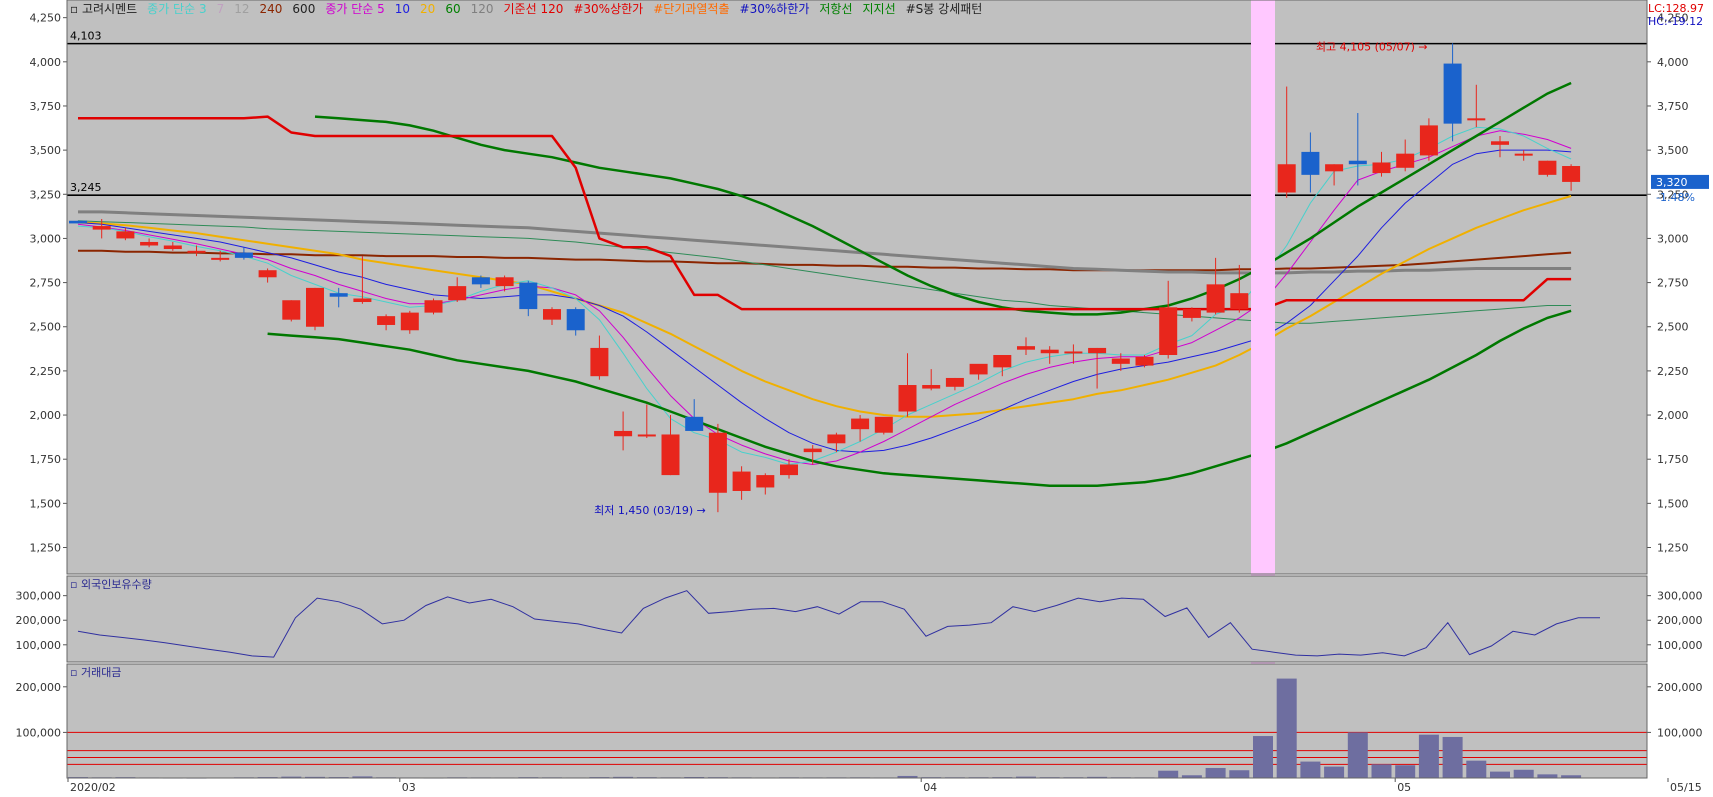 The width and height of the screenshot is (1713, 797). Describe the element at coordinates (1680, 620) in the screenshot. I see `foreign-tick-label-right: 200,000` at that location.